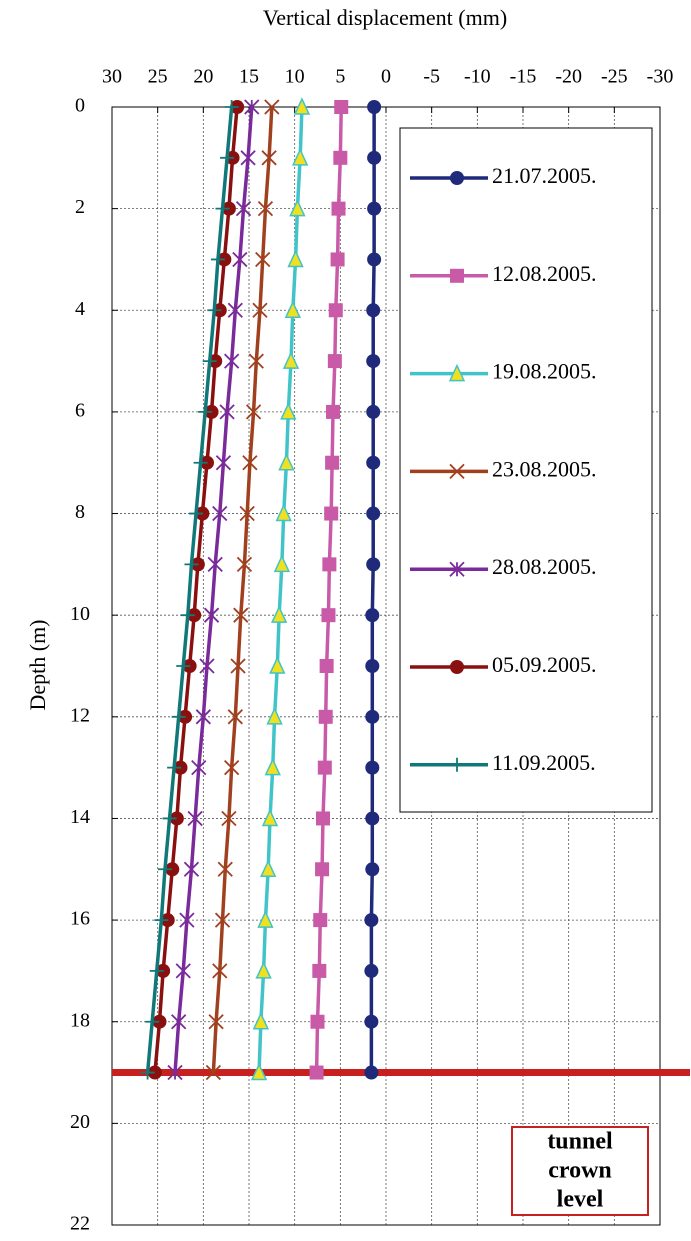 This screenshot has width=691, height=1241. What do you see at coordinates (80, 309) in the screenshot?
I see `y-tick-label: 4` at bounding box center [80, 309].